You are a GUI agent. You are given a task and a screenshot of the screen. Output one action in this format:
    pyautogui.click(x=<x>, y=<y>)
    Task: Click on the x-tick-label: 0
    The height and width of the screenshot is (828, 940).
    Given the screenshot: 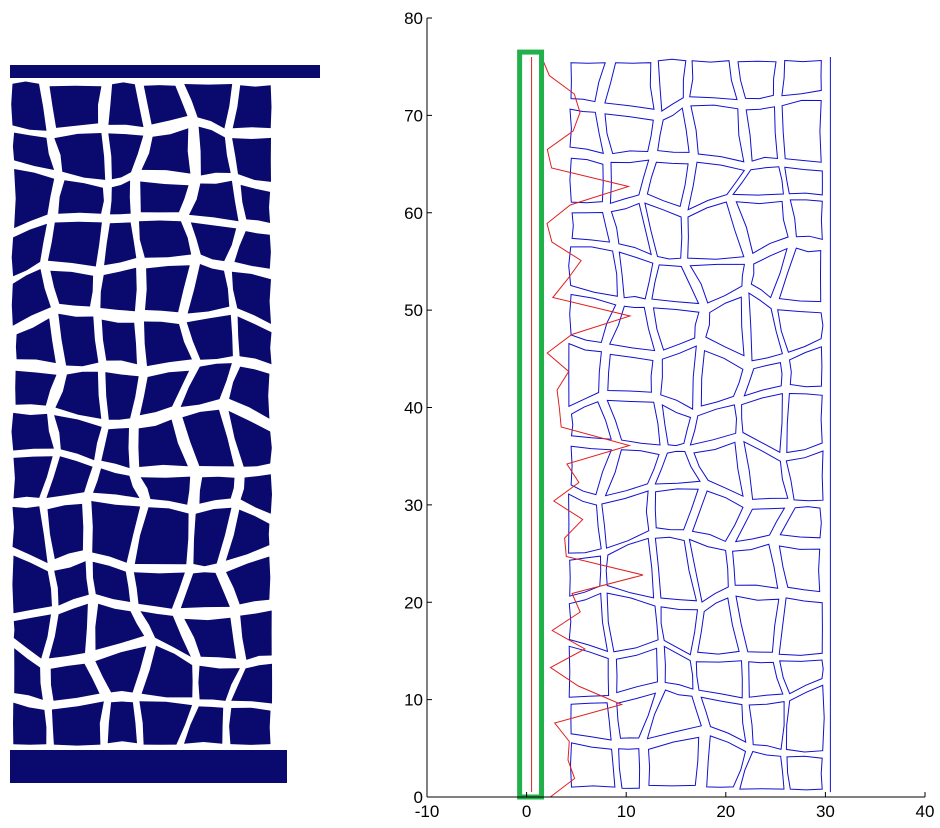 What is the action you would take?
    pyautogui.click(x=526, y=811)
    